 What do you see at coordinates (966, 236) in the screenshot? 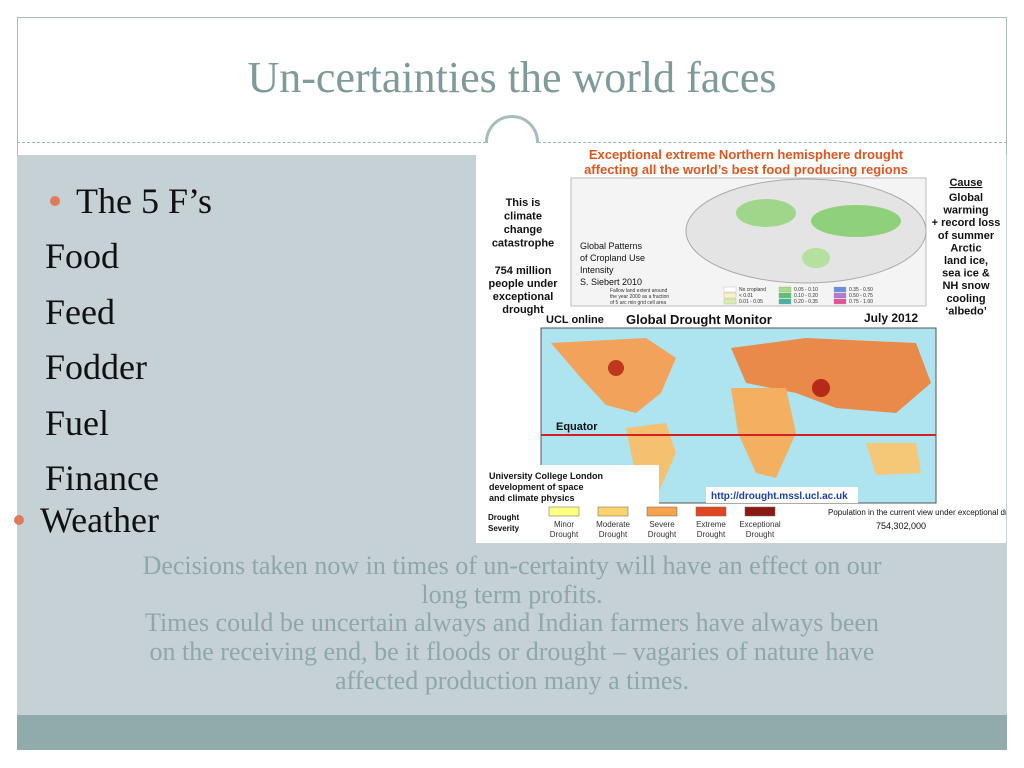
I see `figure-text: of summer` at bounding box center [966, 236].